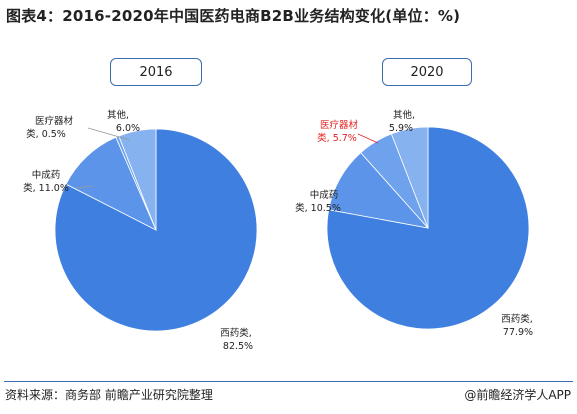  Describe the element at coordinates (233, 16) in the screenshot. I see `chart-title: 图表4：2016-2020年中国医药电商B2B业务结构变化(单位：%)` at that location.